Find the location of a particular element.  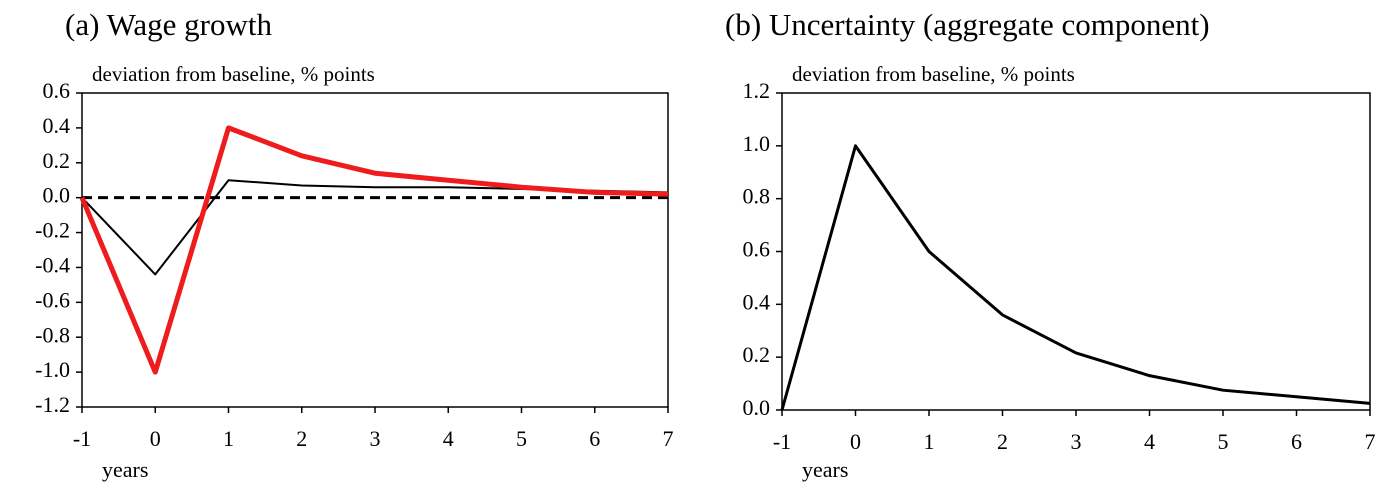

y-tick-label: -0.4 is located at coordinates (52, 264).